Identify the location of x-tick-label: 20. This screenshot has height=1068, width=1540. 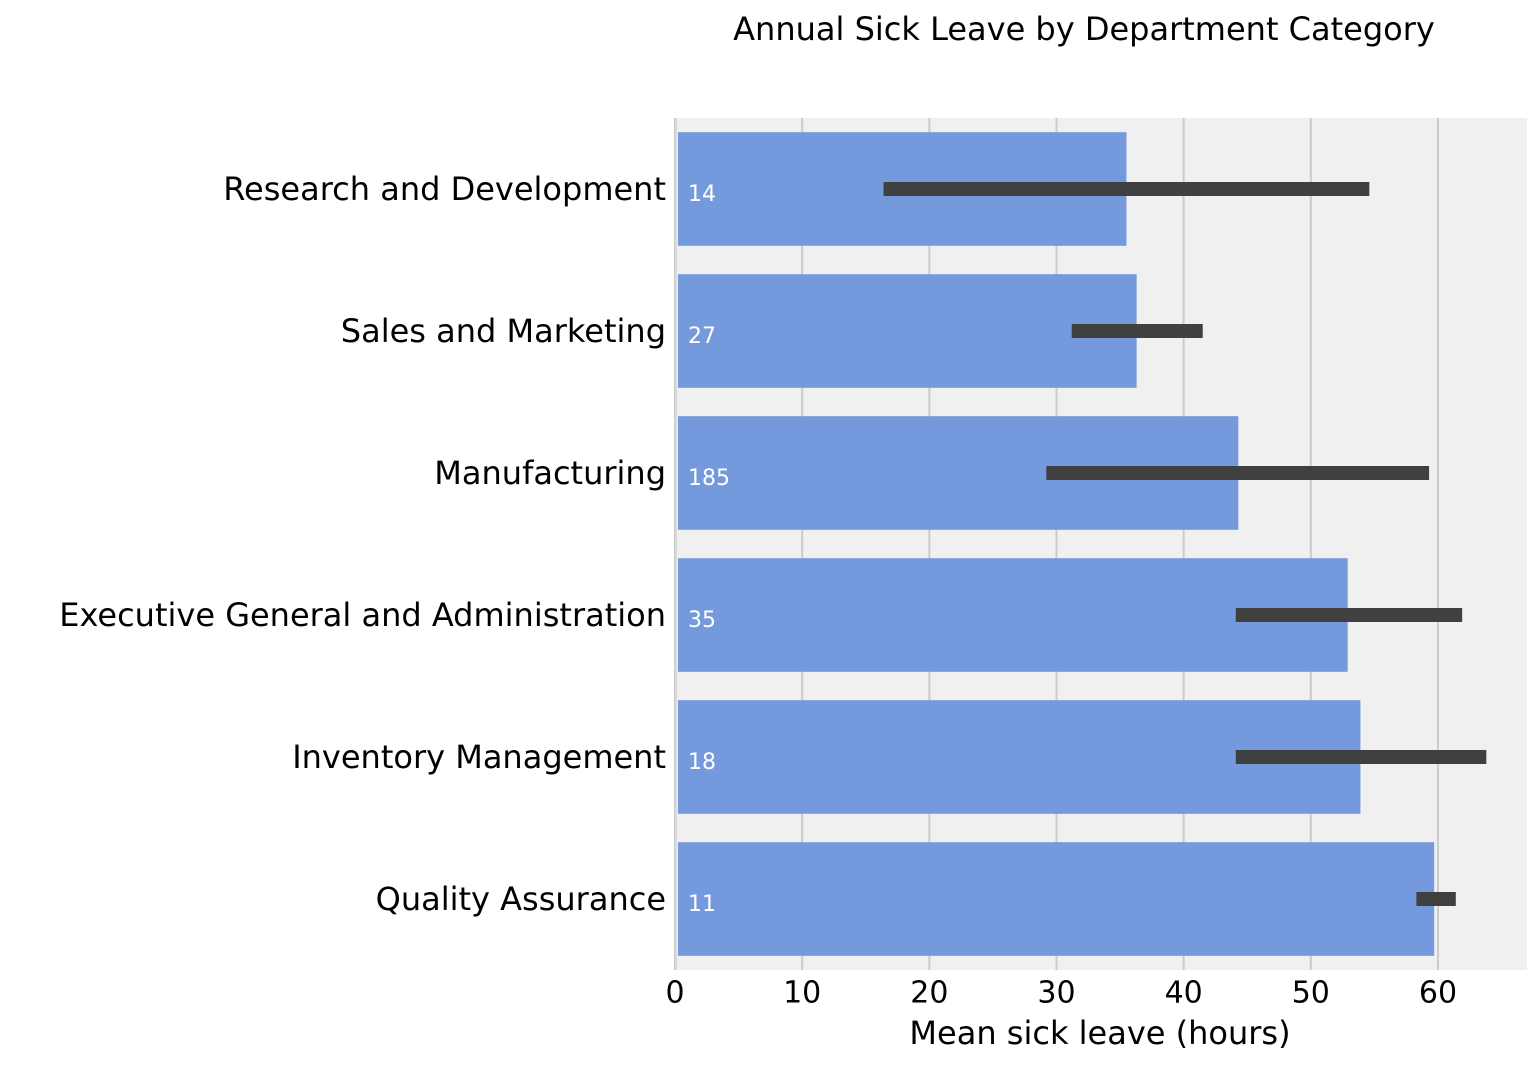
(929, 993).